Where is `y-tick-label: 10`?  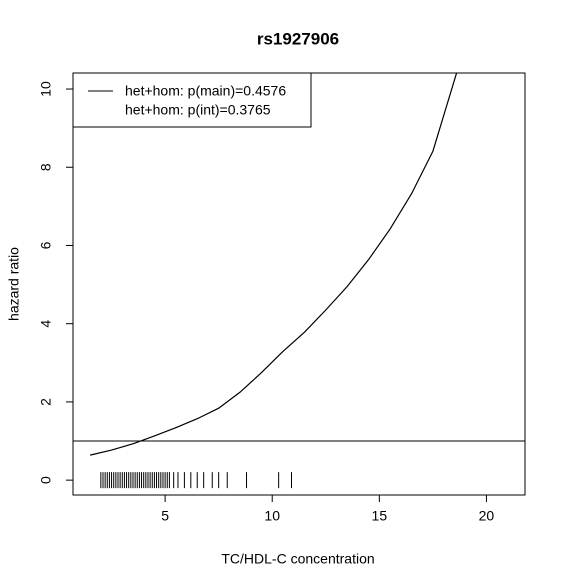 y-tick-label: 10 is located at coordinates (46, 89).